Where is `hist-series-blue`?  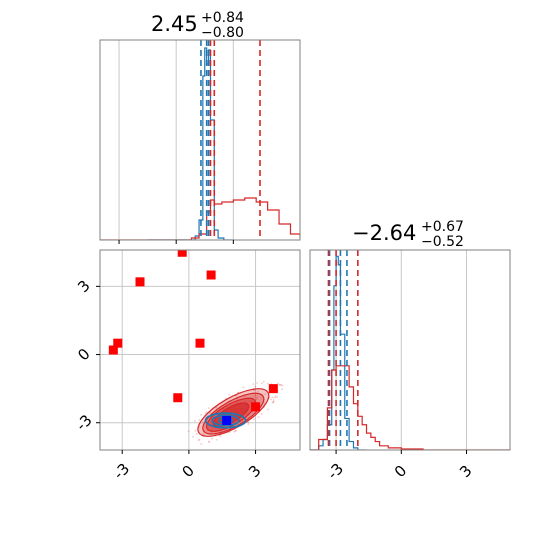
hist-series-blue is located at coordinates (190, 143).